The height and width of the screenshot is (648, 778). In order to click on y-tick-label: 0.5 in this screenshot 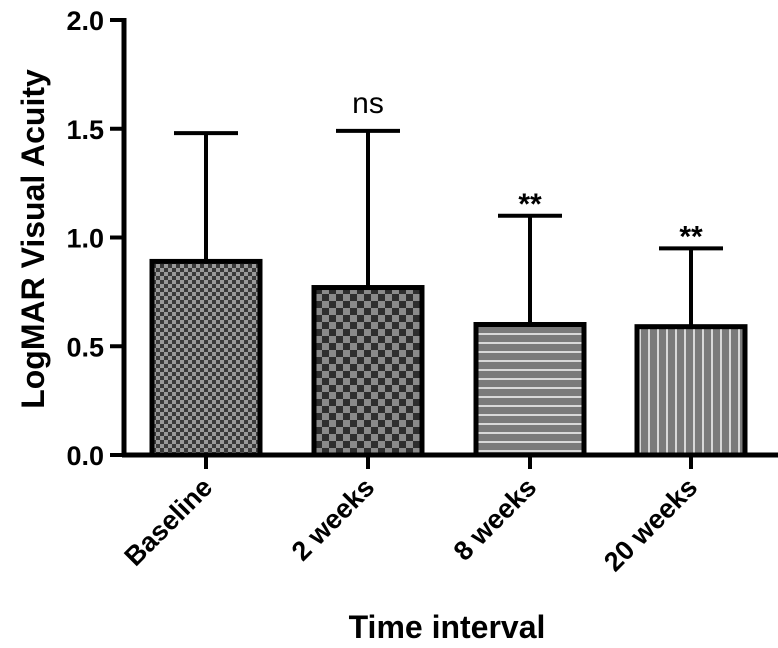, I will do `click(85, 347)`.